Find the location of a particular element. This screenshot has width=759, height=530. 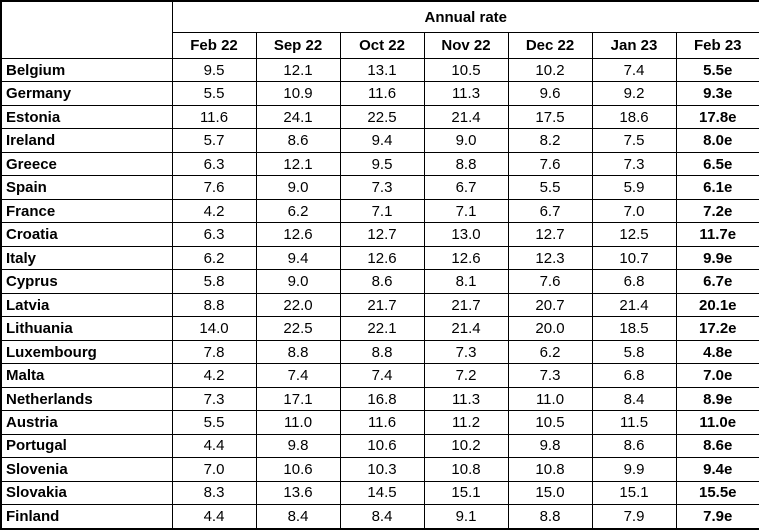

corner-cell is located at coordinates (86, 29).